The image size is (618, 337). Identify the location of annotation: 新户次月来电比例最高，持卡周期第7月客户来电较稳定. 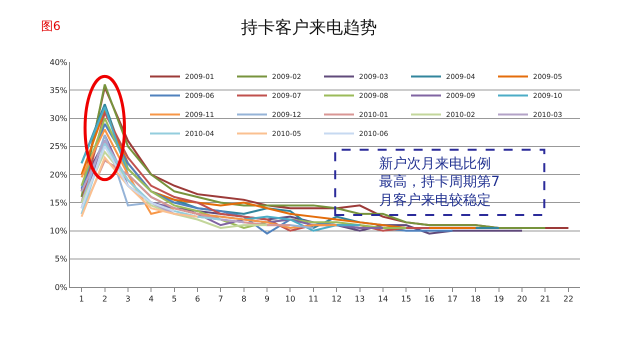
(439, 182).